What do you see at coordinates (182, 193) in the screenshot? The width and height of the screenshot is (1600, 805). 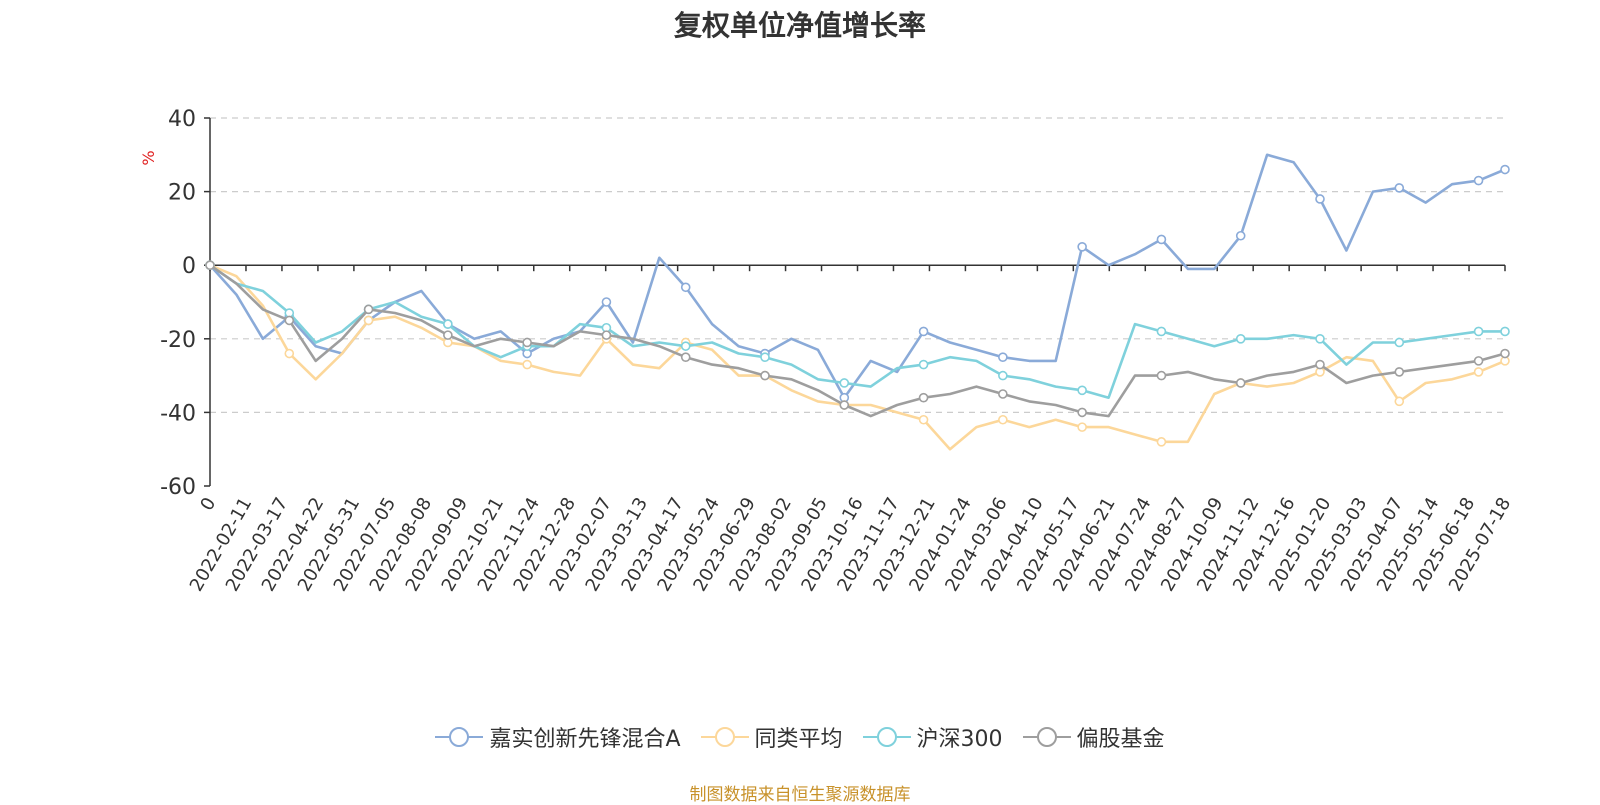 I see `y-tick-label: 20` at bounding box center [182, 193].